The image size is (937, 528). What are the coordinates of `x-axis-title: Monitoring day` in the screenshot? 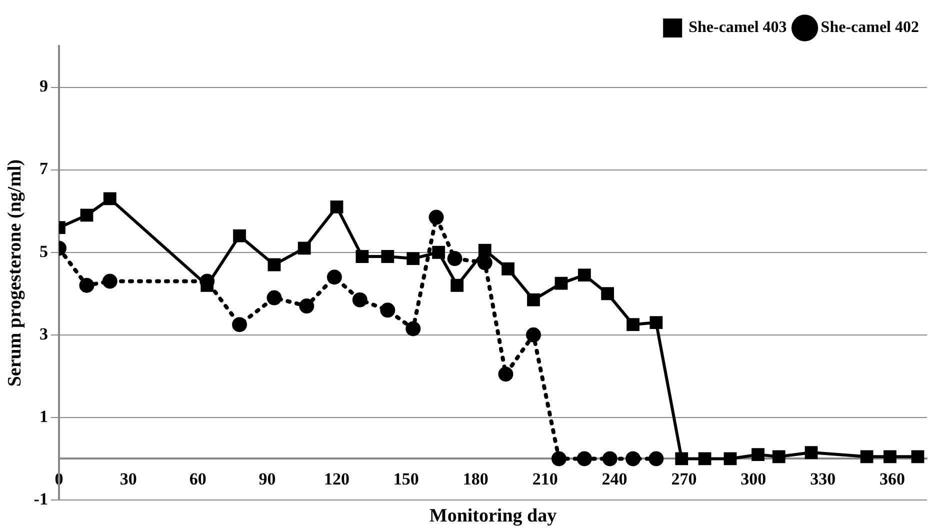 It's located at (493, 515).